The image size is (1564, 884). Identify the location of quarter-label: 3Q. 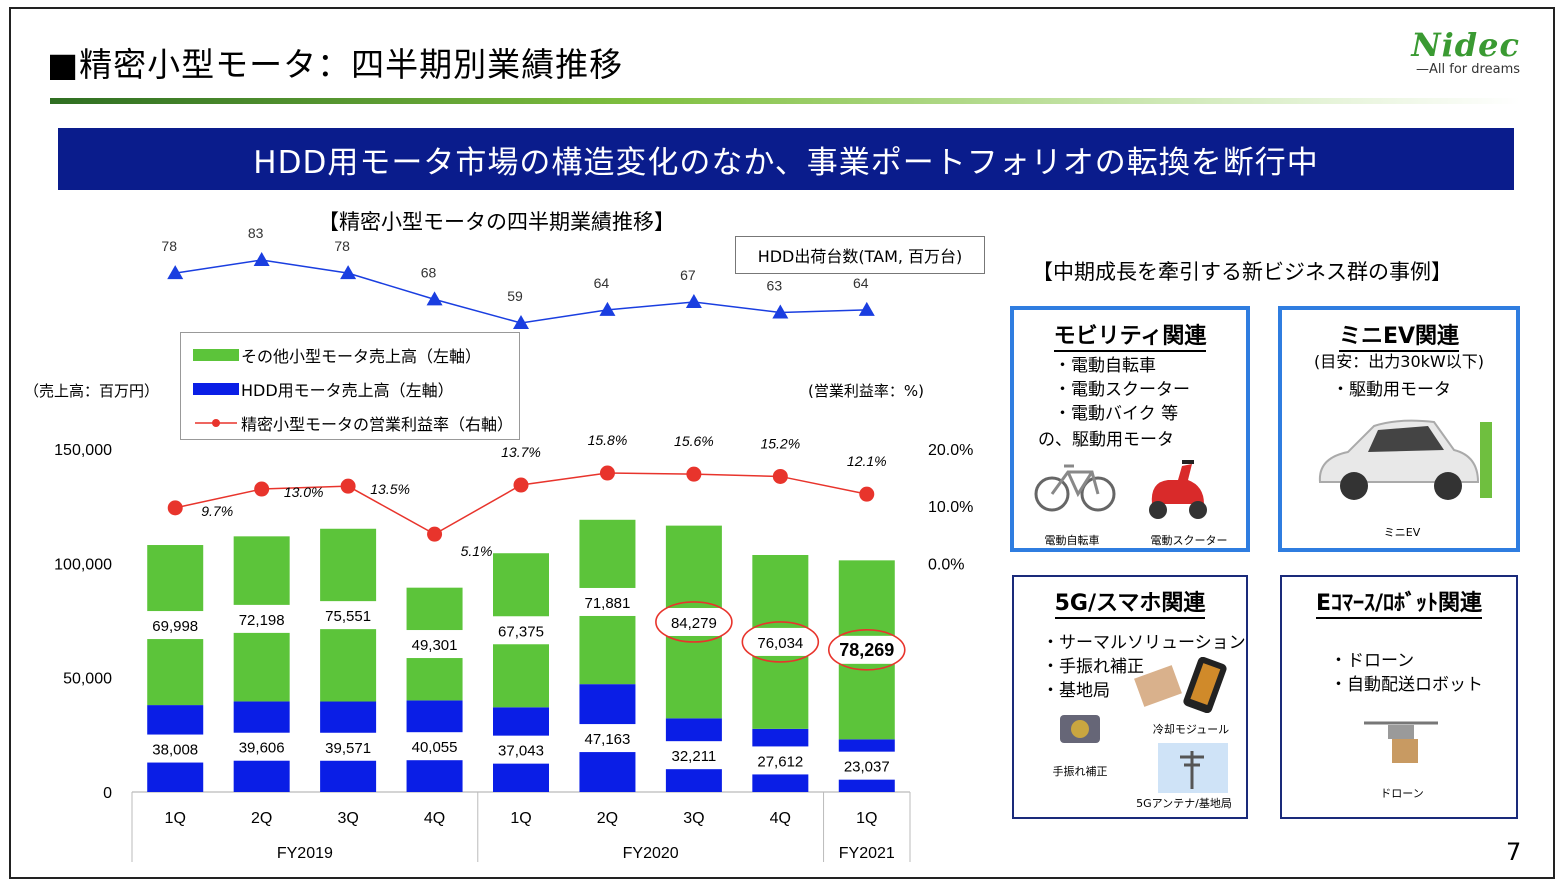
(347, 818).